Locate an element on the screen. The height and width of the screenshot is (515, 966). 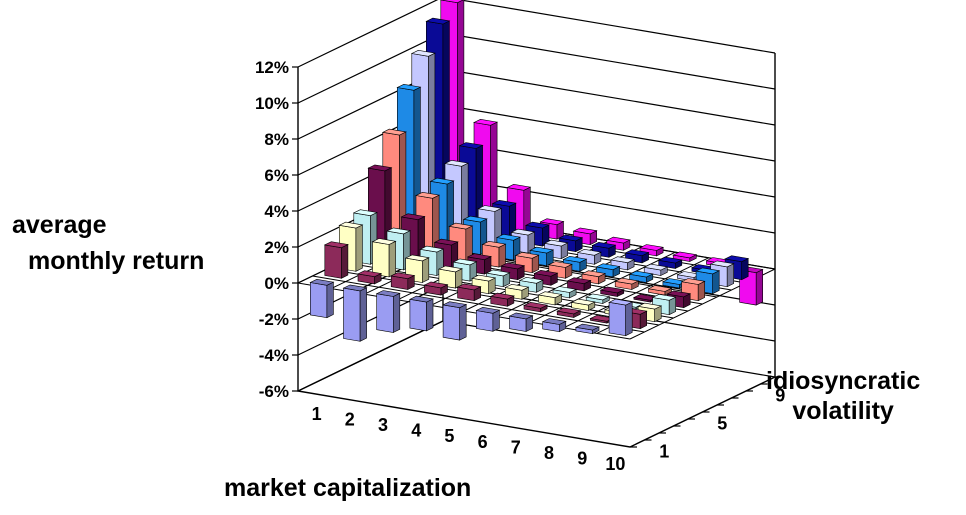
y-axis-title-line-1: average is located at coordinates (59, 225).